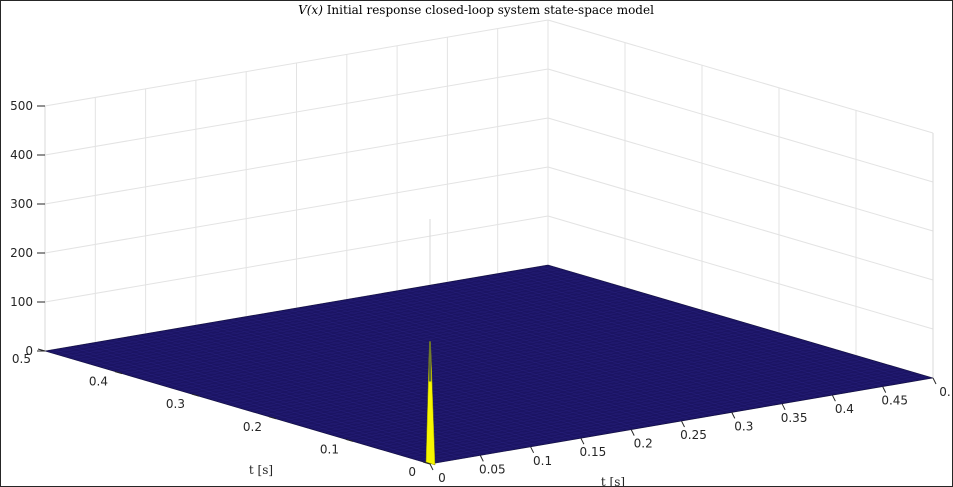  Describe the element at coordinates (944, 392) in the screenshot. I see `x-tick-label: 0.` at that location.